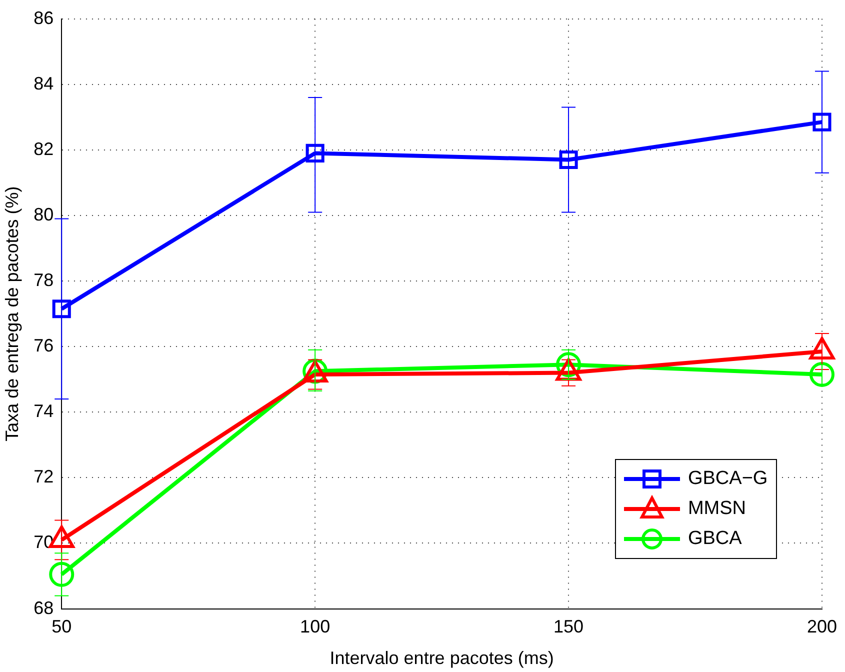 The width and height of the screenshot is (845, 672). I want to click on x-axis-title: Intervalo entre pacotes (ms), so click(442, 658).